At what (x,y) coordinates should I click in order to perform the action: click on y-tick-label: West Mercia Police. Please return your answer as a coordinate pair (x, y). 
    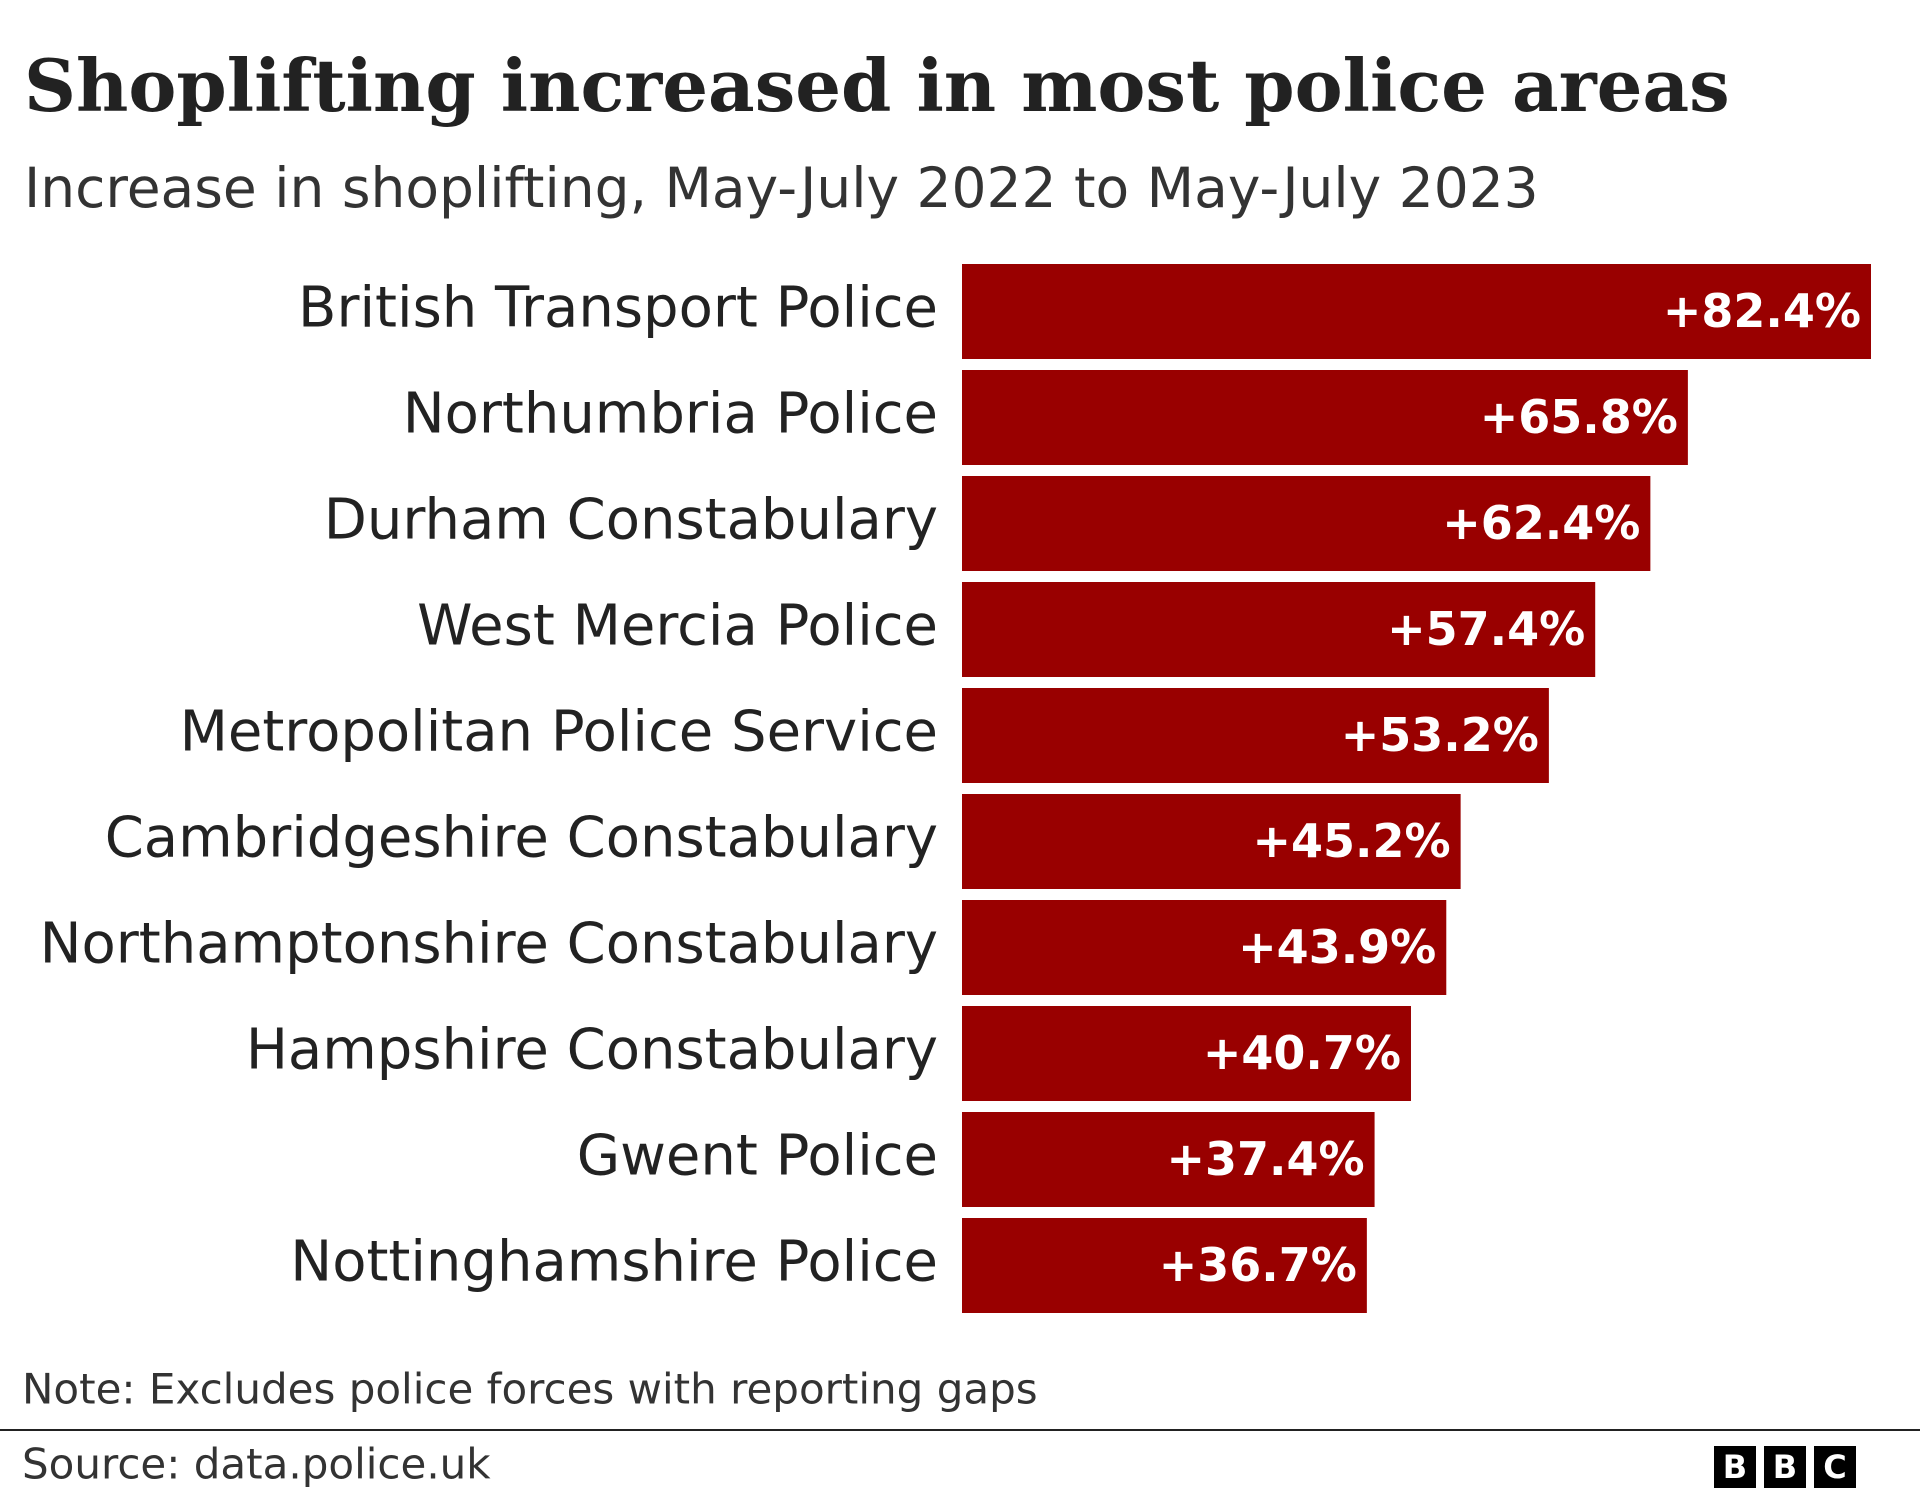
    Looking at the image, I should click on (677, 626).